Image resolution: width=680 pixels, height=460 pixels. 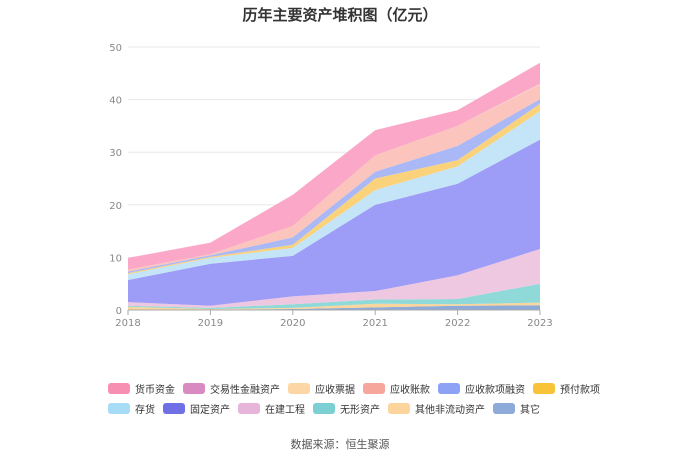 What do you see at coordinates (115, 48) in the screenshot?
I see `y-tick-label: 50` at bounding box center [115, 48].